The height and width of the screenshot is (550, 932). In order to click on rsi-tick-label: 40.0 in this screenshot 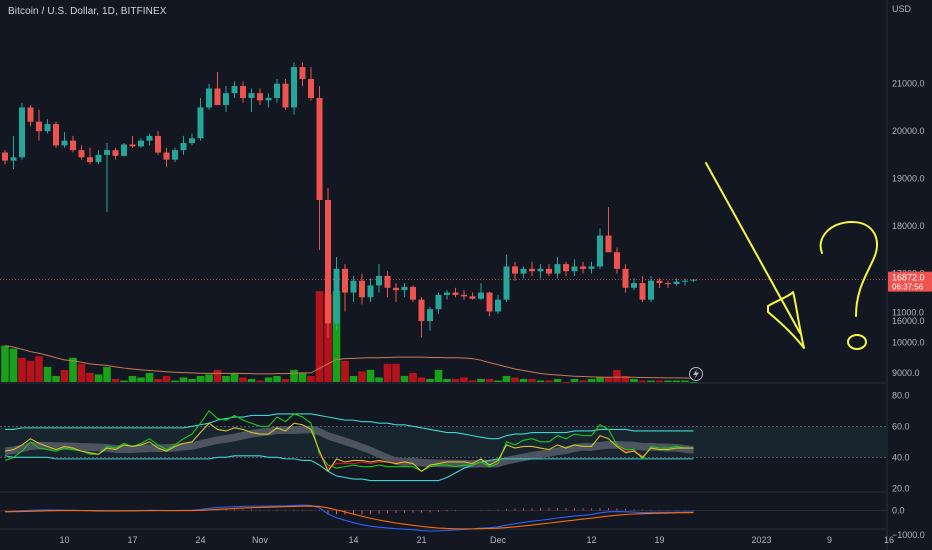, I will do `click(901, 457)`.